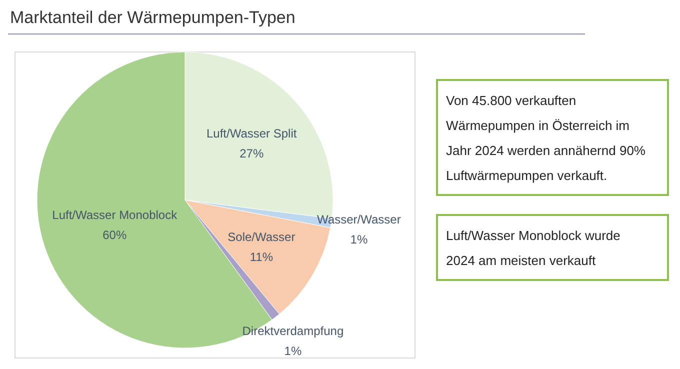 Image resolution: width=680 pixels, height=369 pixels. I want to click on slice-label: Sole/Wasser, so click(262, 237).